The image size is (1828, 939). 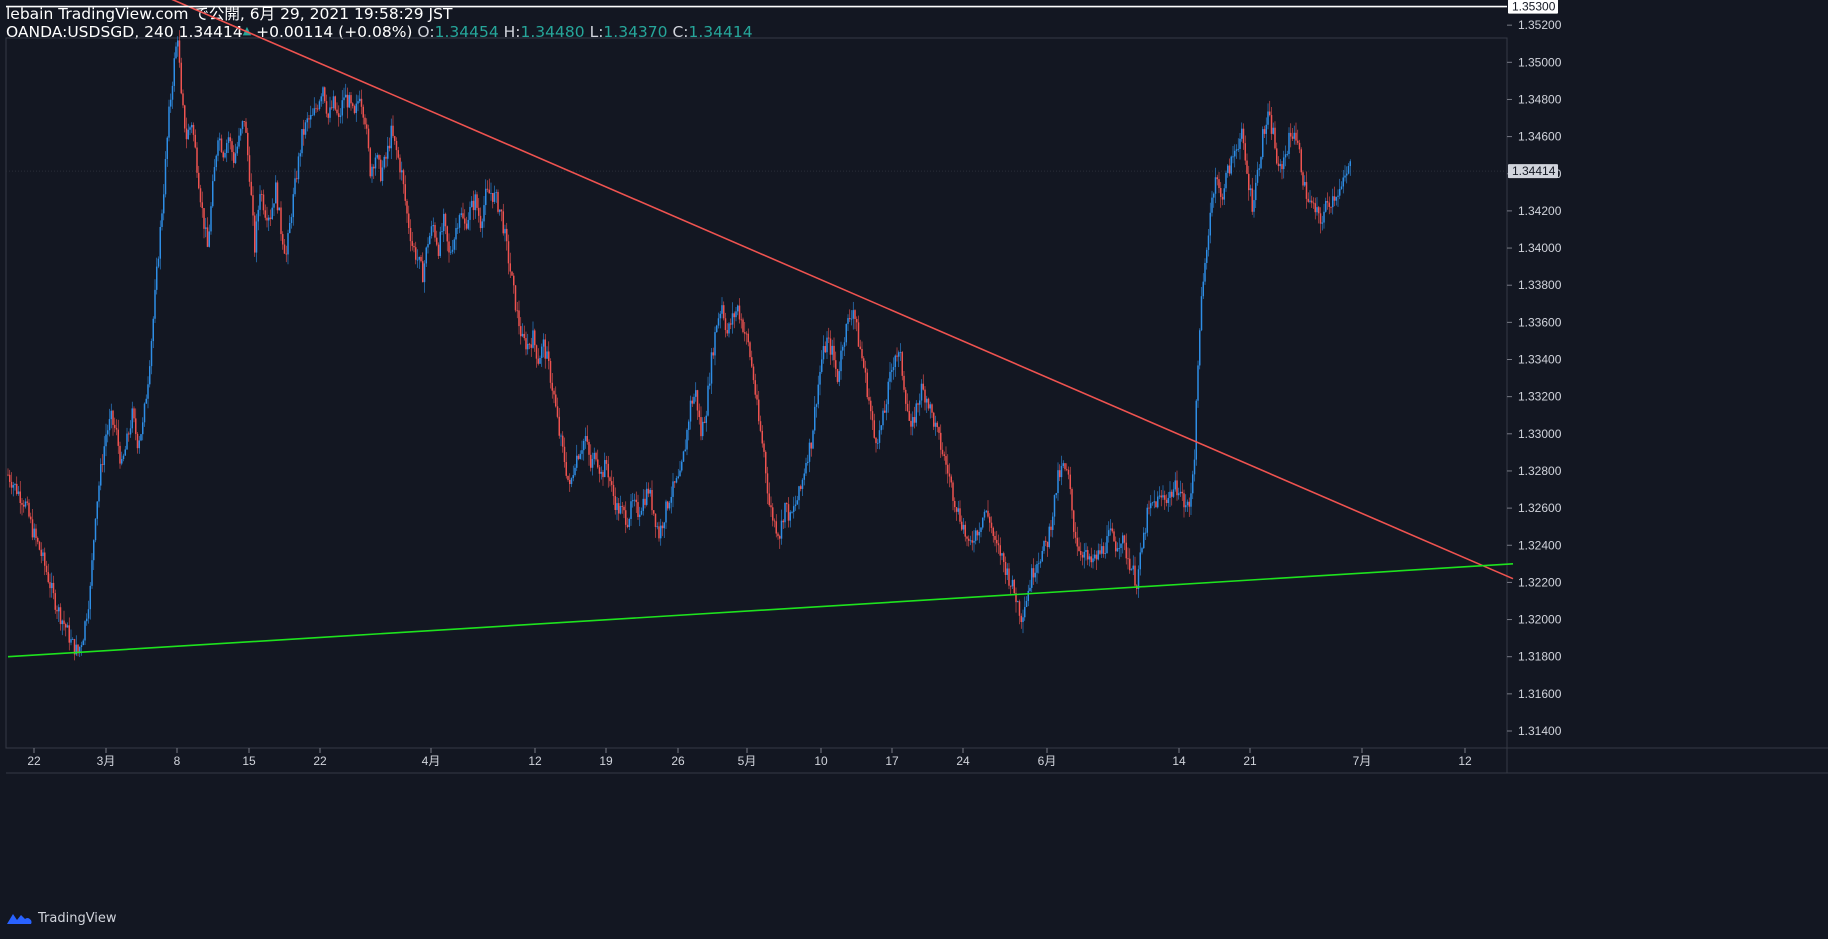 I want to click on time-tick-label: 7月, so click(x=1362, y=761).